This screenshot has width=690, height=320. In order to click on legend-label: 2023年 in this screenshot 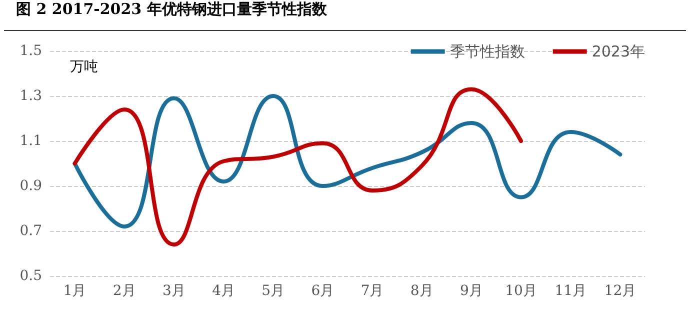, I will do `click(619, 51)`.